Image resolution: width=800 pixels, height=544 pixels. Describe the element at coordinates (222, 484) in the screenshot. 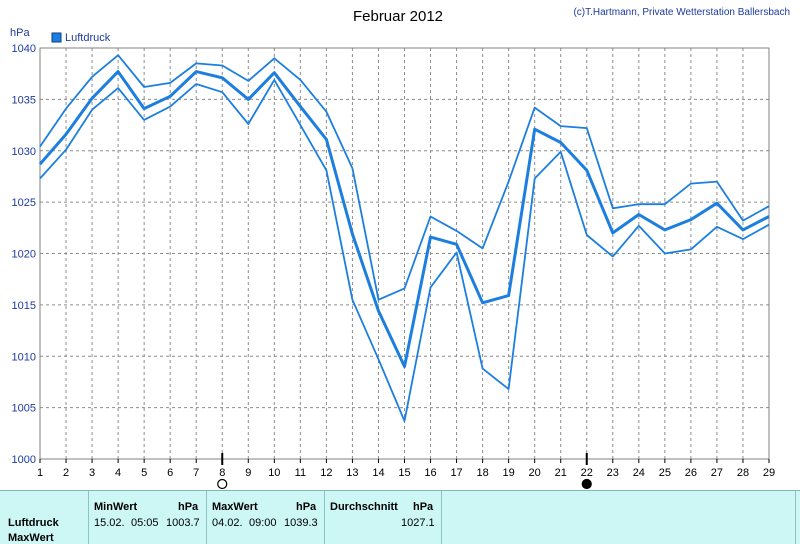

I see `full-moon-icon` at that location.